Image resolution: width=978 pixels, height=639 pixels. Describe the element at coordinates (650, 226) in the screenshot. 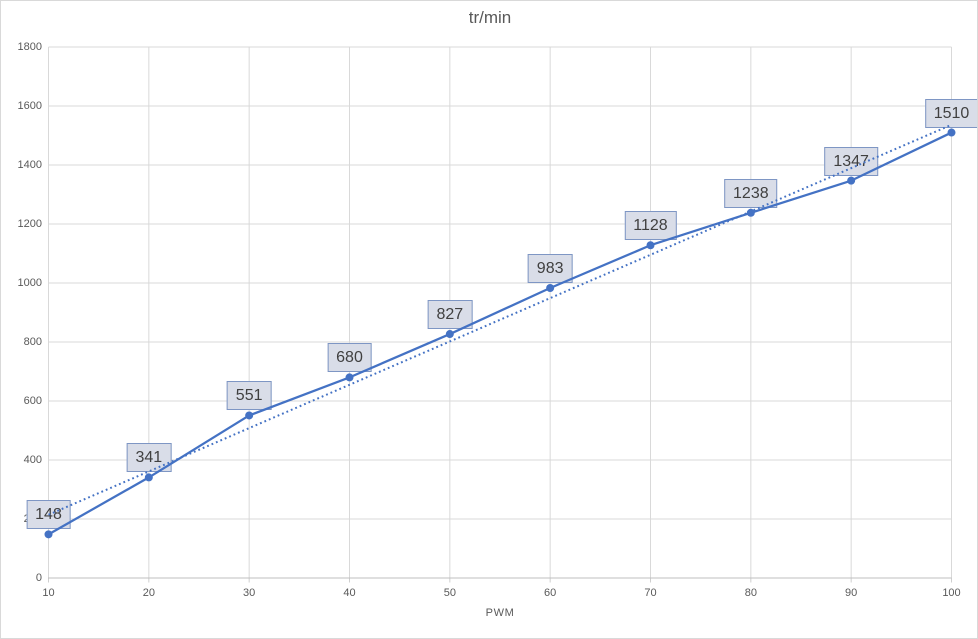

I see `data-label: 1128` at that location.